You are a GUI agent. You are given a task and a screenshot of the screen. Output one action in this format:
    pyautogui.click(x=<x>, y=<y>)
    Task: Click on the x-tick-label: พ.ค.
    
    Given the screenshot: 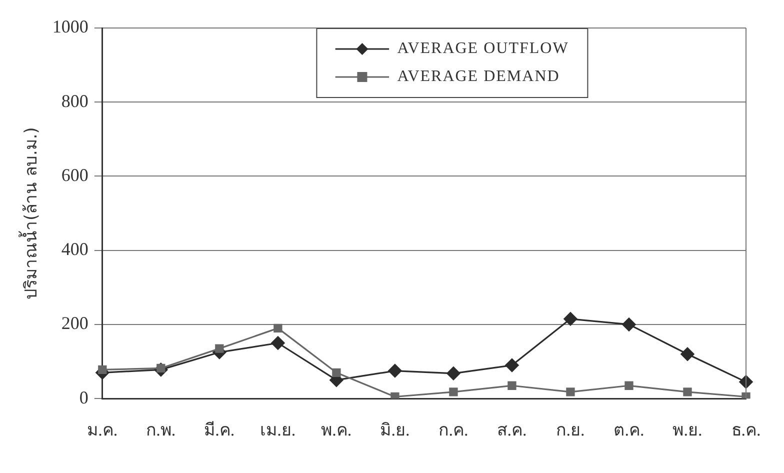 What is the action you would take?
    pyautogui.click(x=336, y=430)
    